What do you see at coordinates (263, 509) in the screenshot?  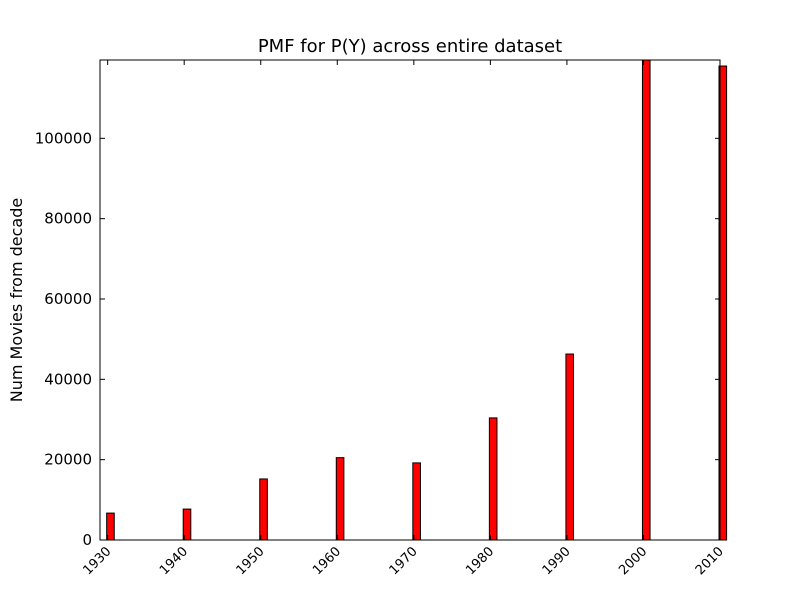 I see `bar-1950` at bounding box center [263, 509].